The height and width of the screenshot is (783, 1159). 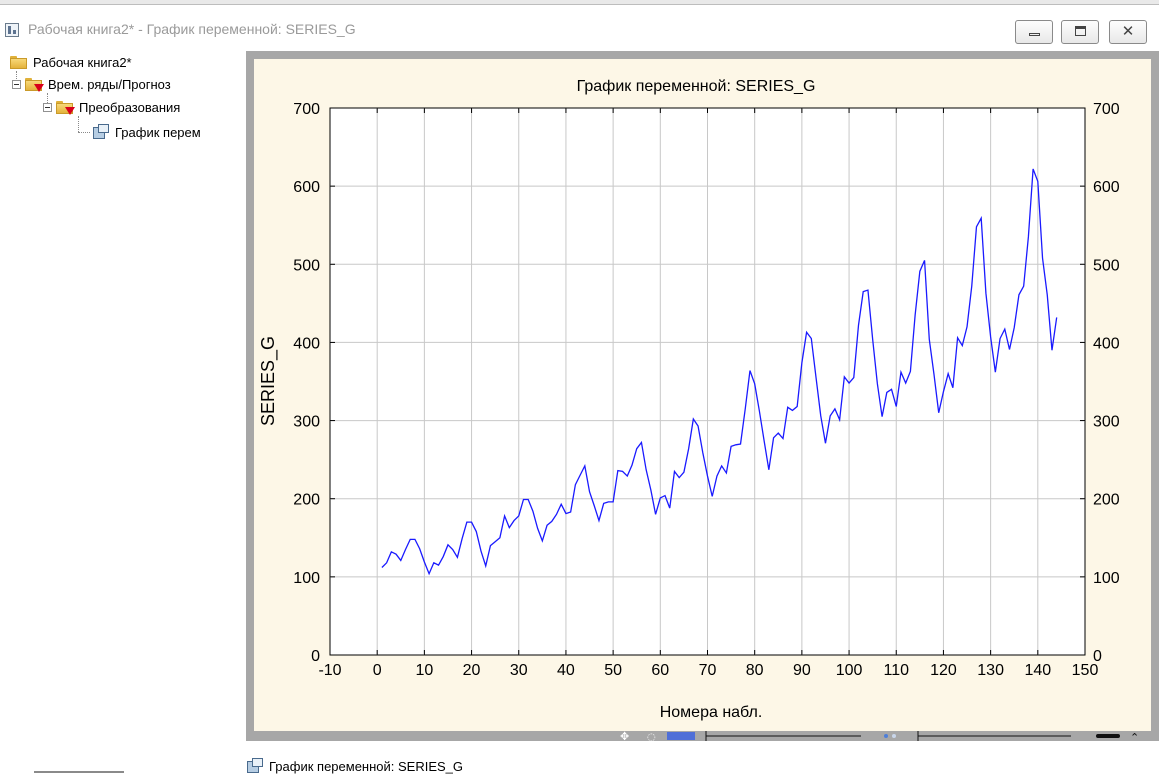 I want to click on y-tick-label: 100, so click(x=306, y=578).